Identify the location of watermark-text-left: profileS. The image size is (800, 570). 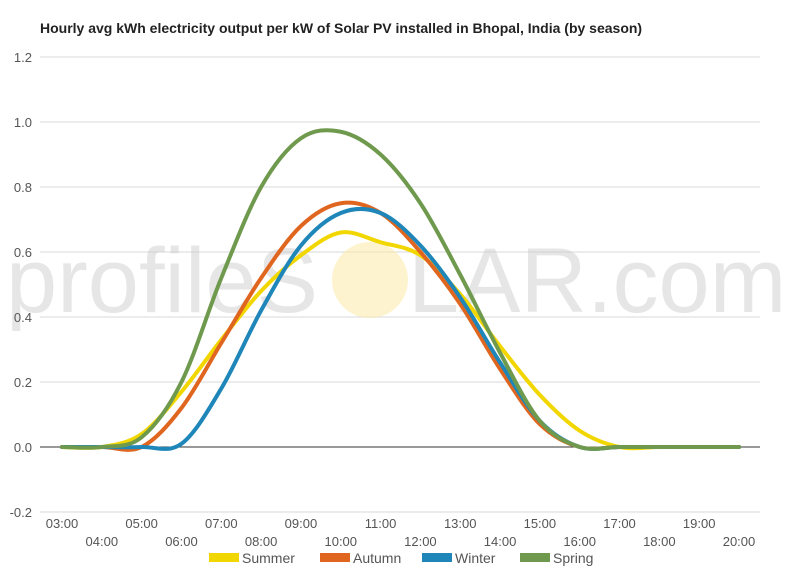
(162, 281).